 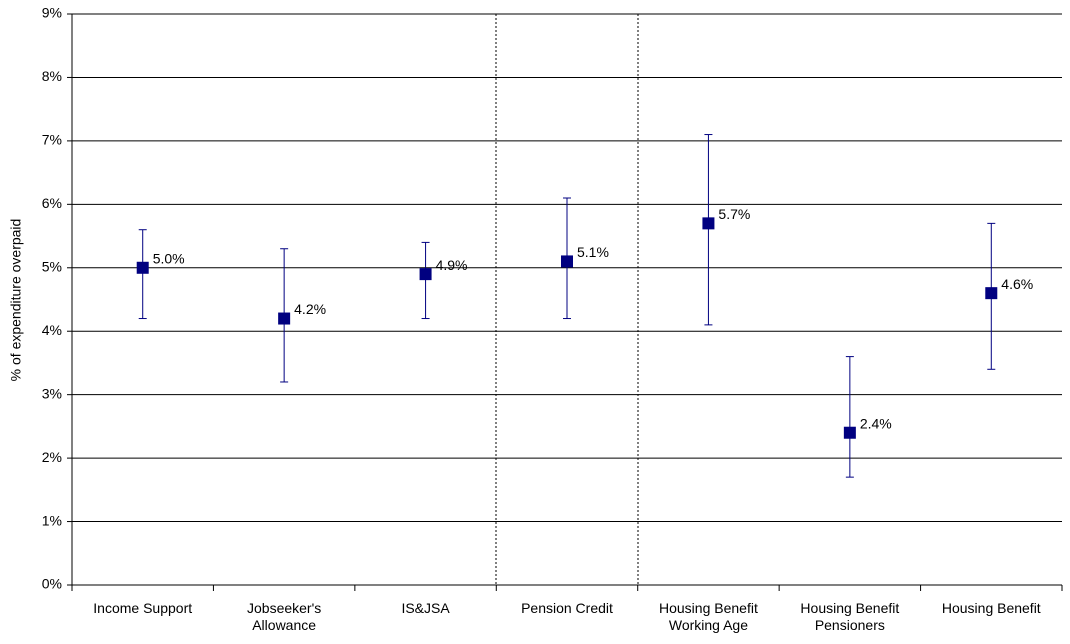 What do you see at coordinates (52, 520) in the screenshot?
I see `y-tick-label: 1%` at bounding box center [52, 520].